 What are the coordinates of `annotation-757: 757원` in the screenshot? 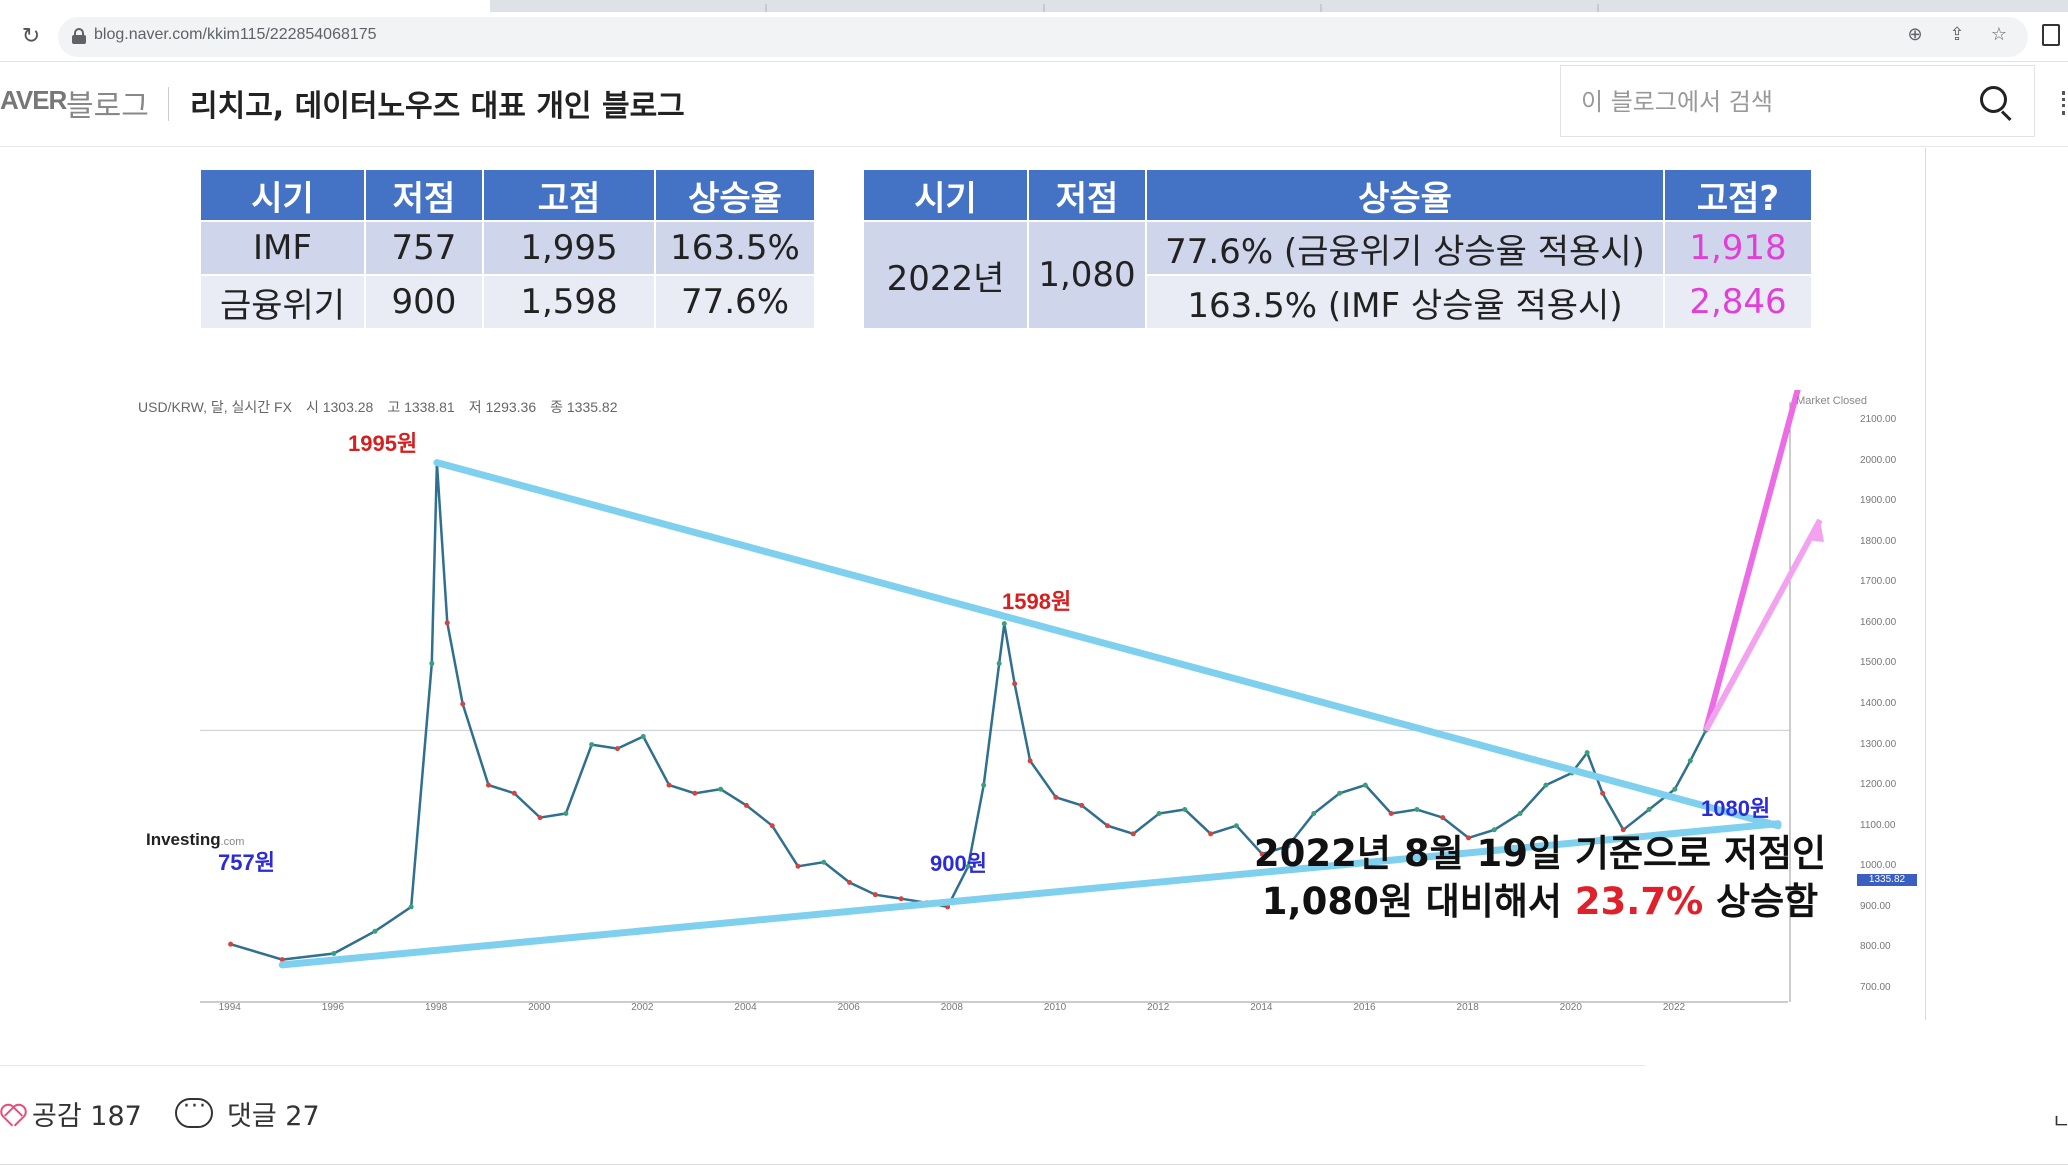 It's located at (246, 862).